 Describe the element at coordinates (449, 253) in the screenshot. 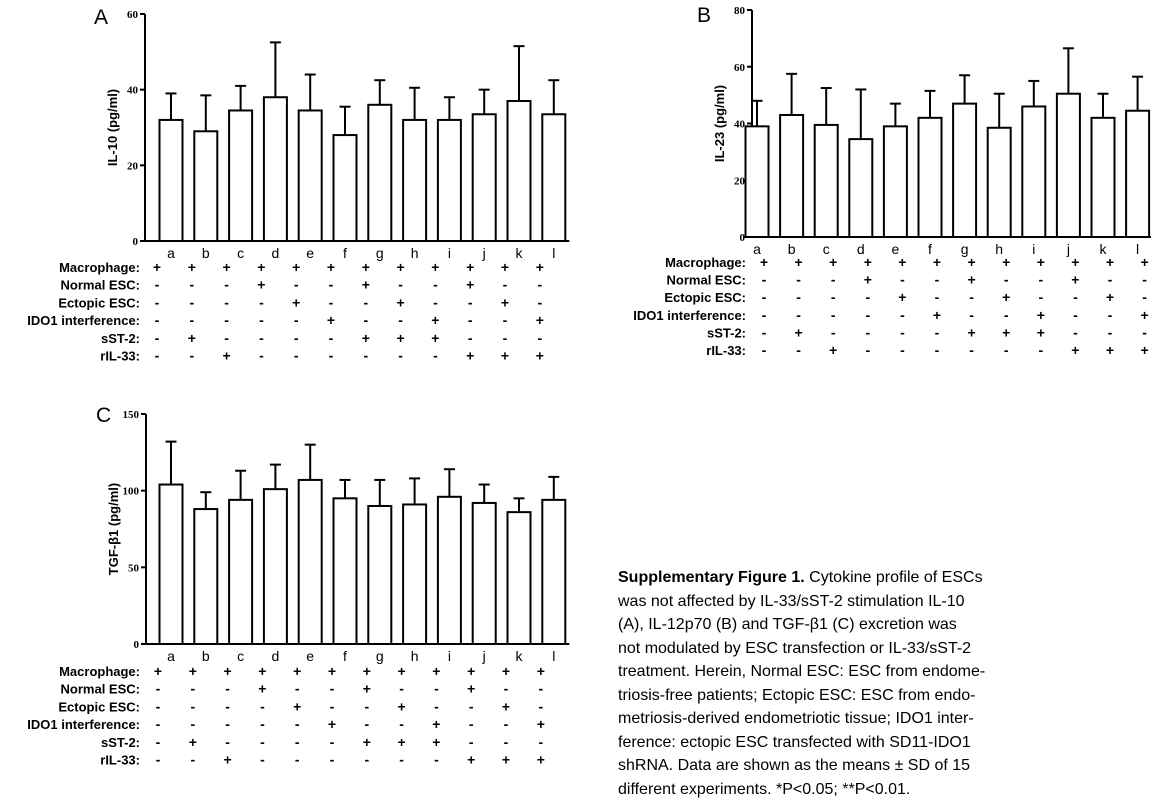

I see `x-category-label-a: i` at that location.